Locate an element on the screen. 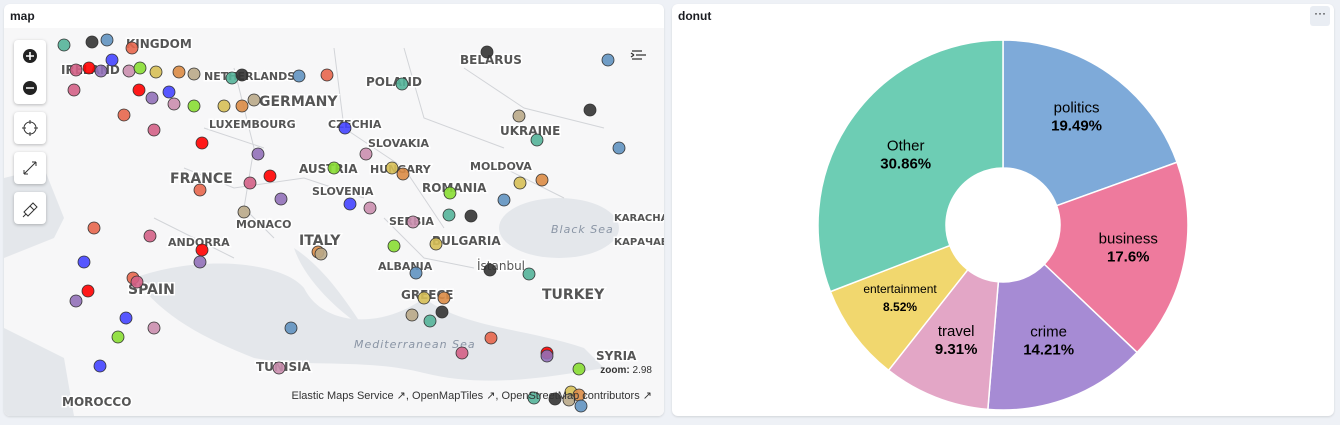  map-label: BULGARIA is located at coordinates (466, 241).